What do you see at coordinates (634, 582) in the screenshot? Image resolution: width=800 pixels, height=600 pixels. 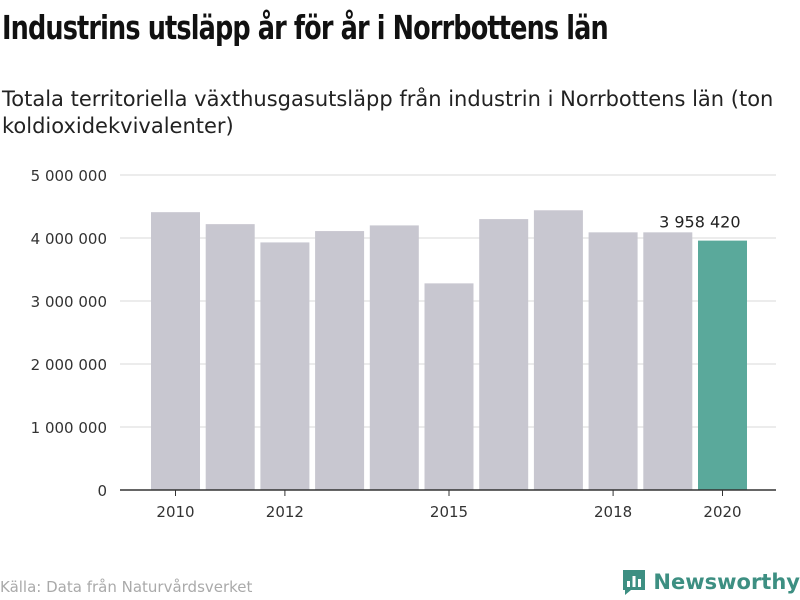 I see `bar-chart-speech-icon` at bounding box center [634, 582].